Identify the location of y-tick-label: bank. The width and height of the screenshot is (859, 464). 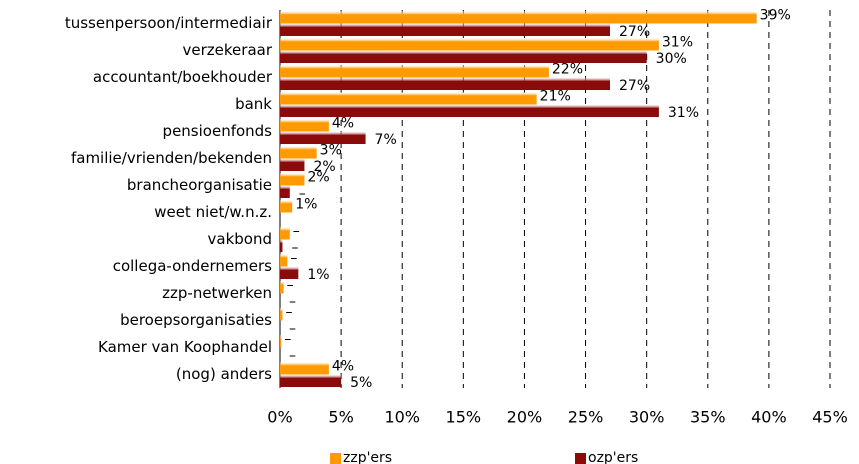
(253, 104).